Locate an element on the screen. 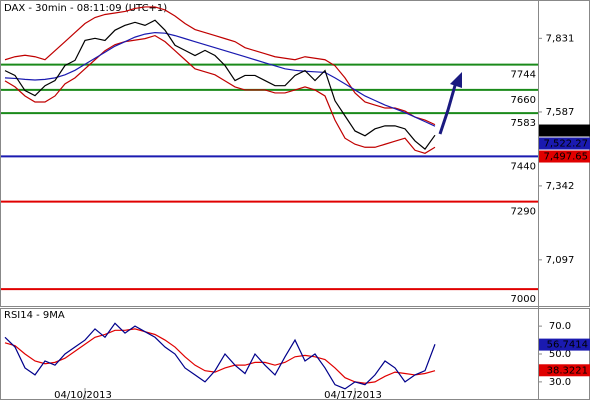 The height and width of the screenshot is (400, 590). price-tag-label: 56.7414 is located at coordinates (567, 345).